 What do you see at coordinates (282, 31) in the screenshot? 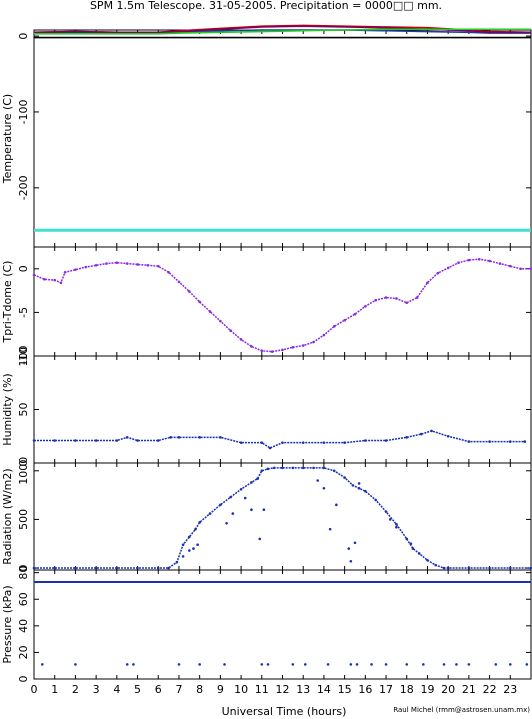
I see `temperature-series-line` at bounding box center [282, 31].